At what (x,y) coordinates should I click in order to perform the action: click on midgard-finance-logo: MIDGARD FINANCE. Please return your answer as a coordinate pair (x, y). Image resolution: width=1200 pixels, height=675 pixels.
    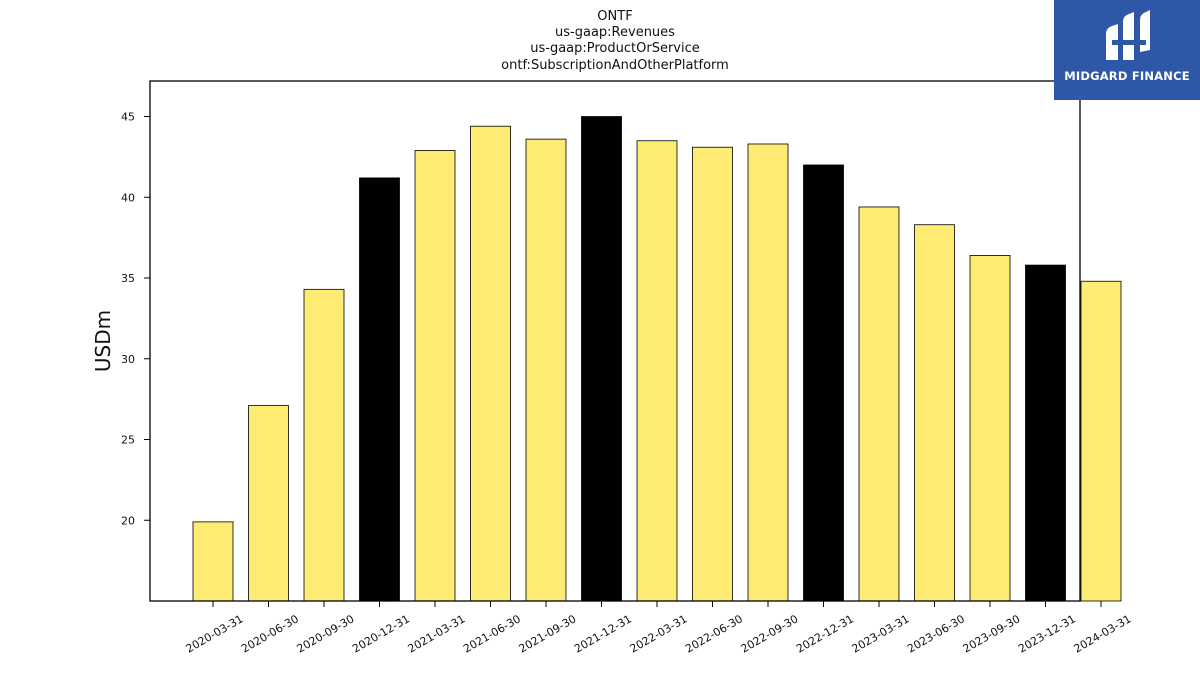
    Looking at the image, I should click on (1127, 50).